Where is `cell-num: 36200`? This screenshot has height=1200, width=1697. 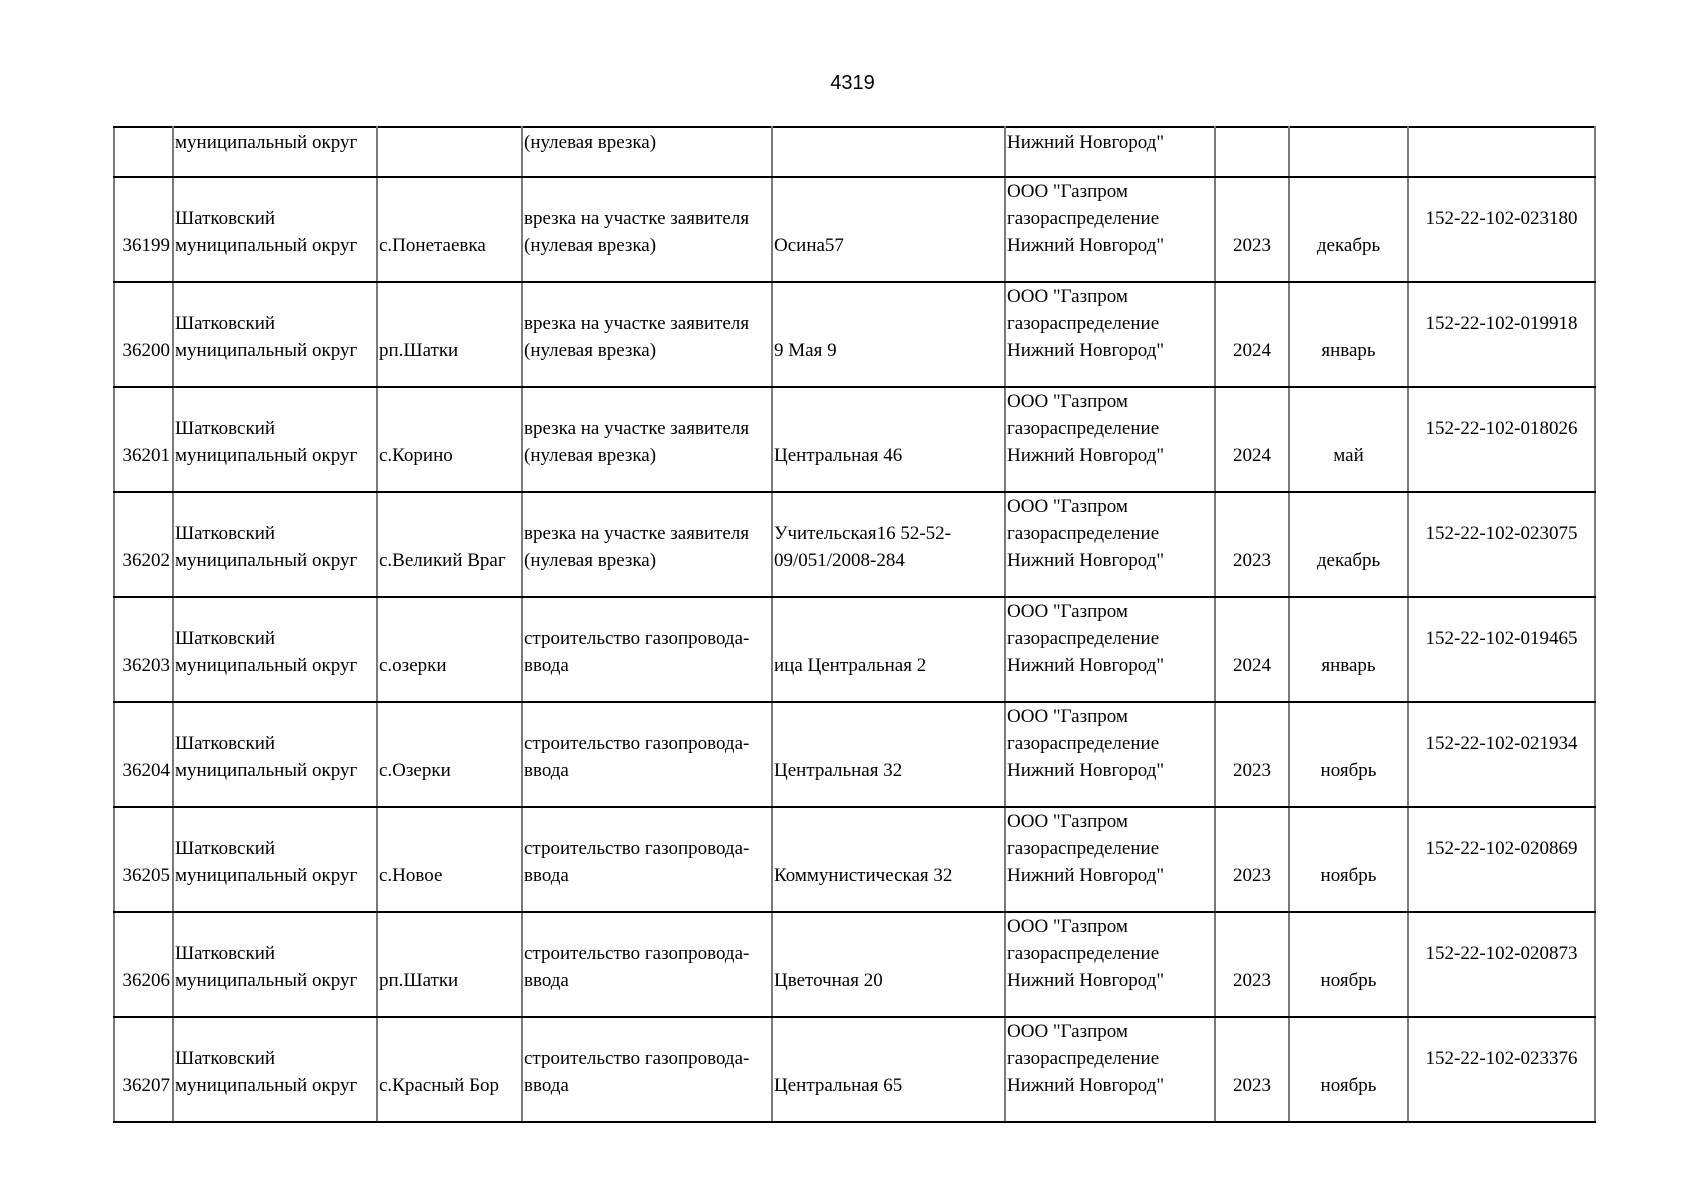 cell-num: 36200 is located at coordinates (143, 334).